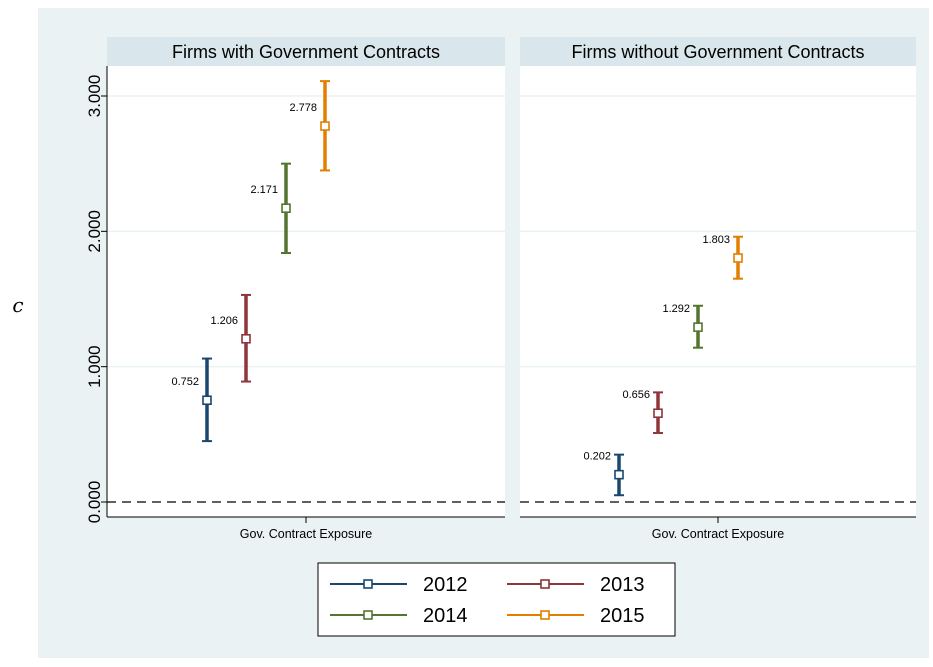  Describe the element at coordinates (94, 366) in the screenshot. I see `y-tick-label: 1.000` at that location.